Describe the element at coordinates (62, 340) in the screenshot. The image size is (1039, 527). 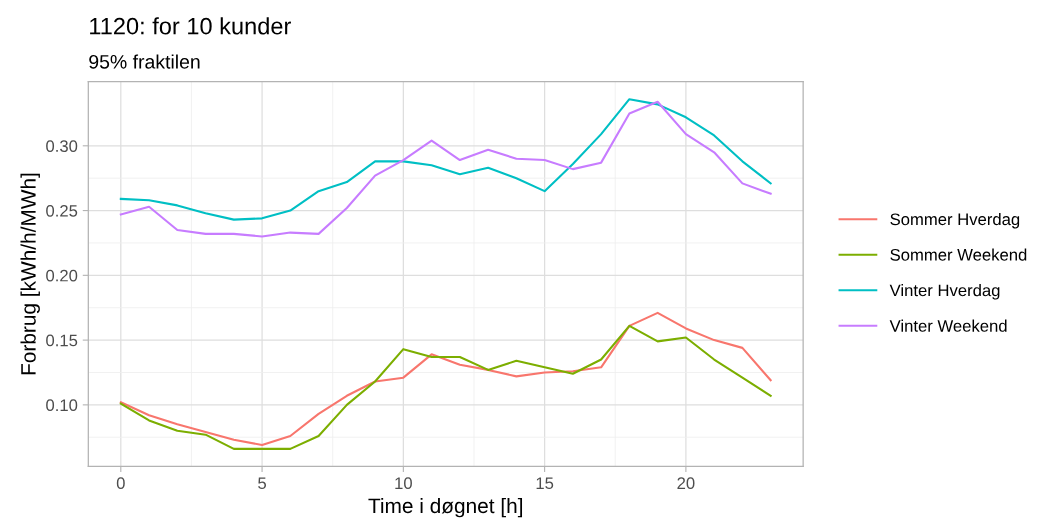
I see `y-tick-label: 0.15` at that location.